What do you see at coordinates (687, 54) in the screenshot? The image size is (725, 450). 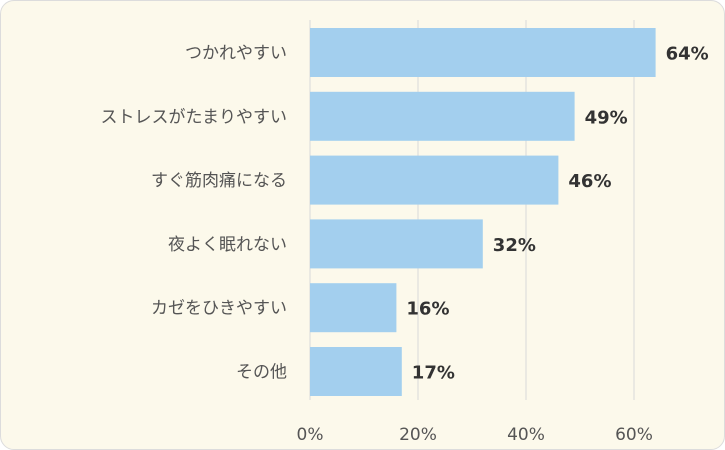 I see `data-label: 64%` at bounding box center [687, 54].